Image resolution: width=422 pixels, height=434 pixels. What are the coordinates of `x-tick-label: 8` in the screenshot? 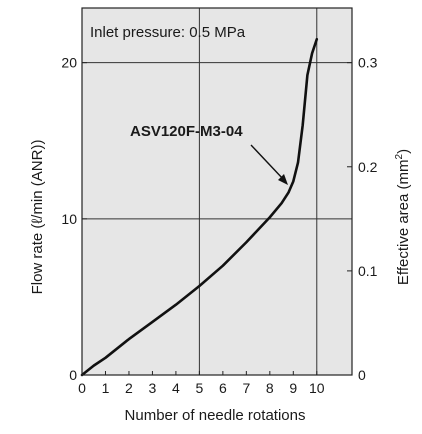 It's located at (270, 388).